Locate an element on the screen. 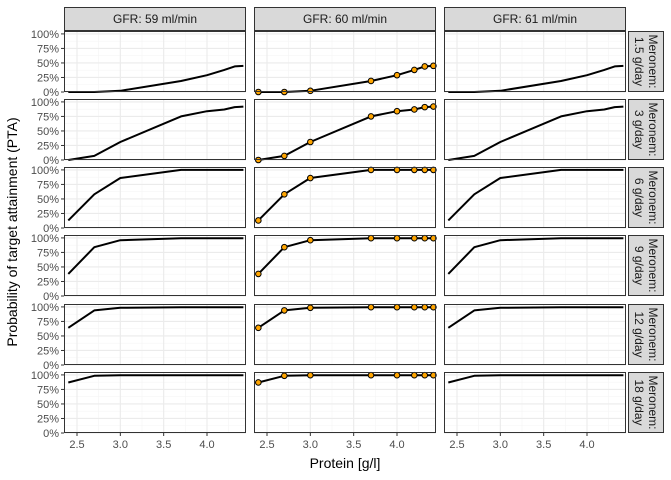 The height and width of the screenshot is (480, 671). row-strip-label: Meronem:1.5 g/day is located at coordinates (646, 61).